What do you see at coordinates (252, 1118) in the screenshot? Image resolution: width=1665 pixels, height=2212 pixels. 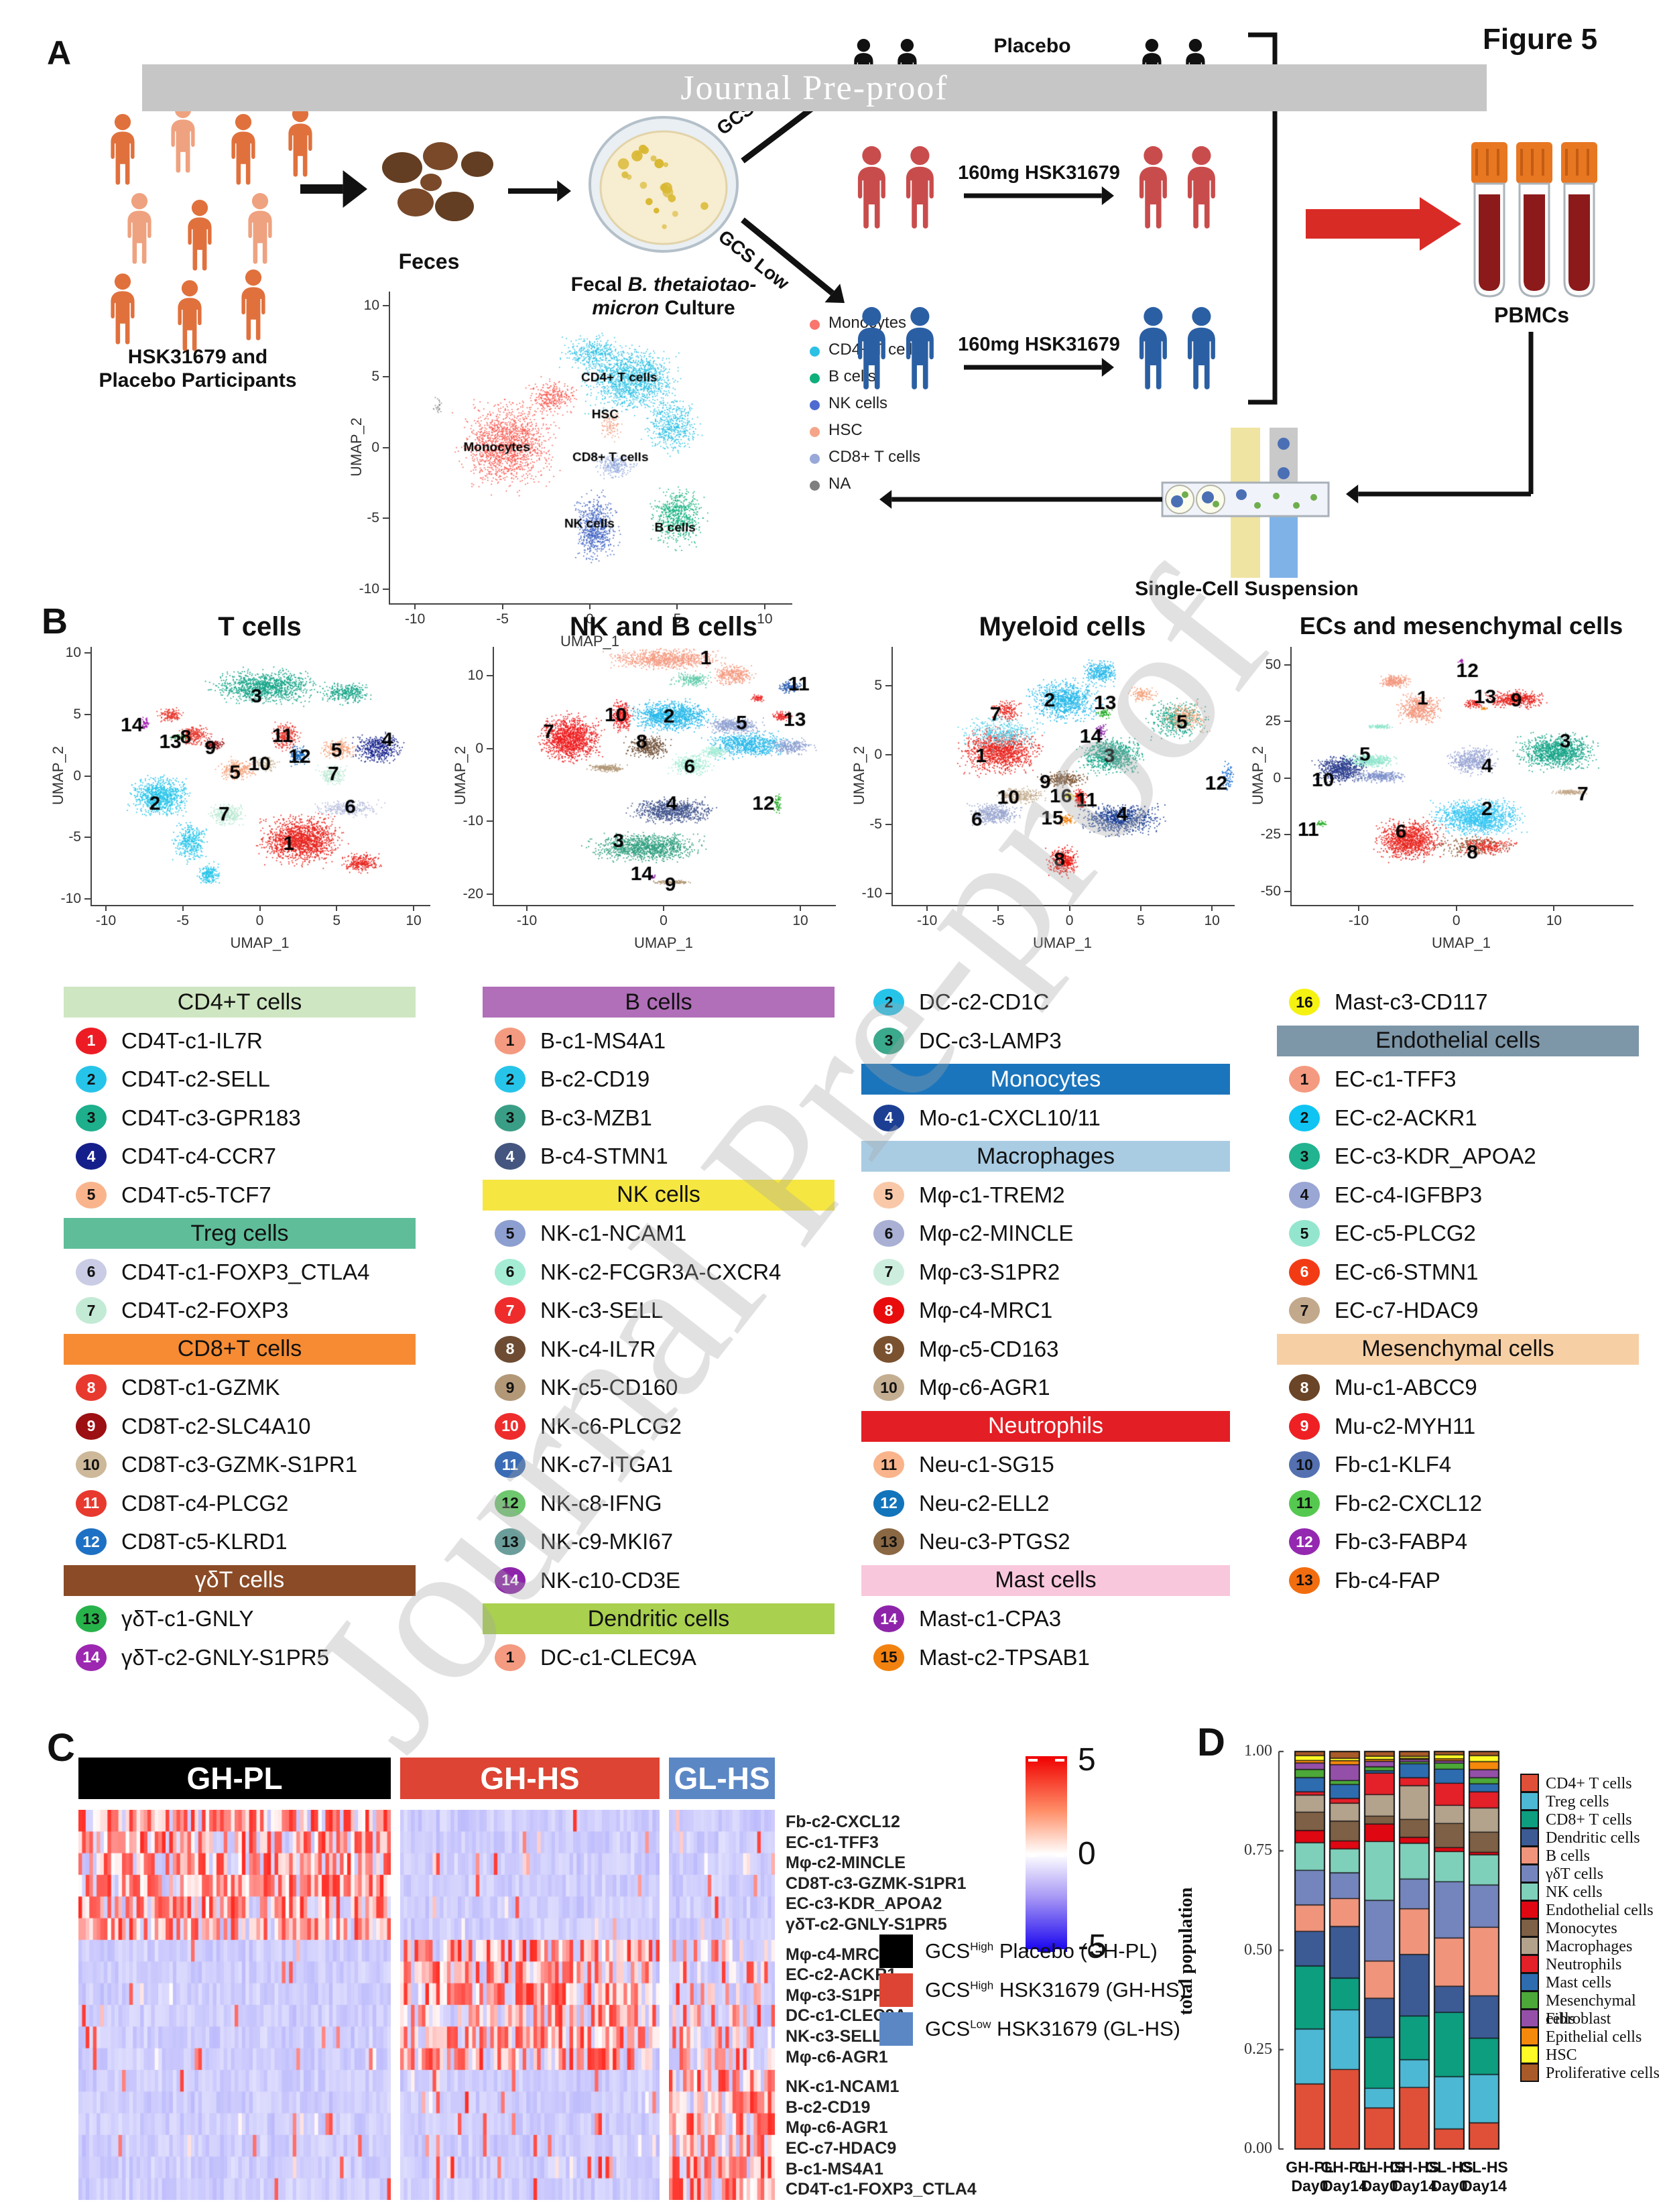 I see `cluster-legend-item: 3 CD4T-c3-GPR183` at bounding box center [252, 1118].